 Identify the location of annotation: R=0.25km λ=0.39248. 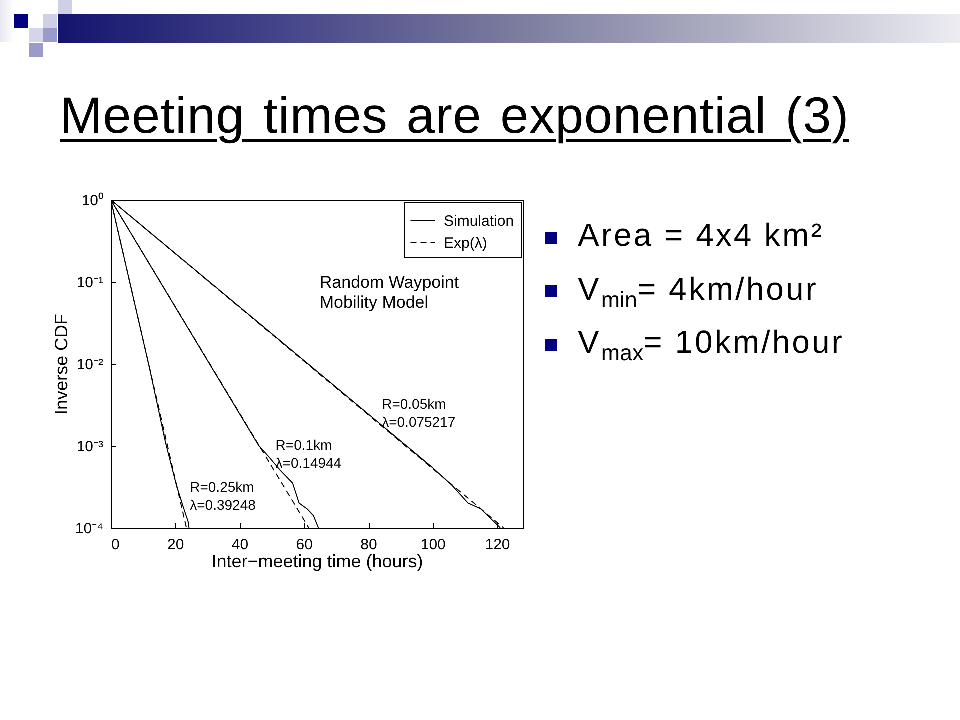
(223, 495).